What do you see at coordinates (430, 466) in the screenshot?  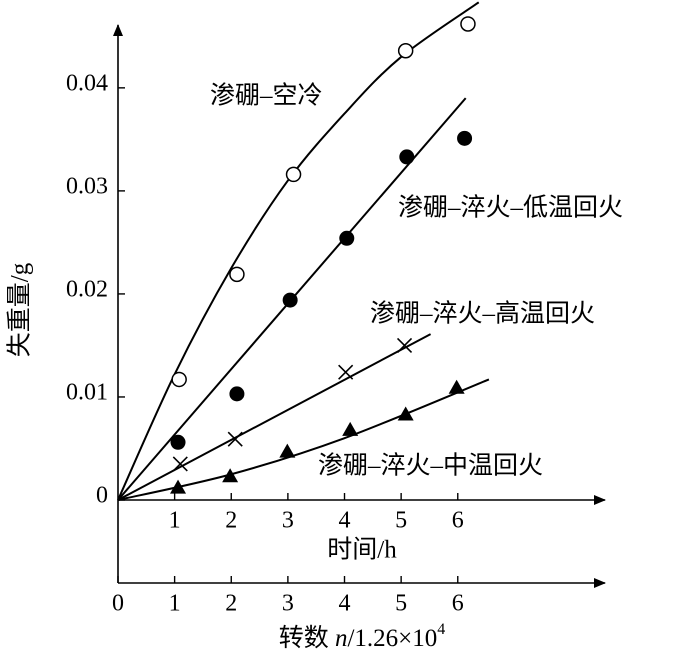 I see `series-label: 渗硼–淬火–中温回火` at bounding box center [430, 466].